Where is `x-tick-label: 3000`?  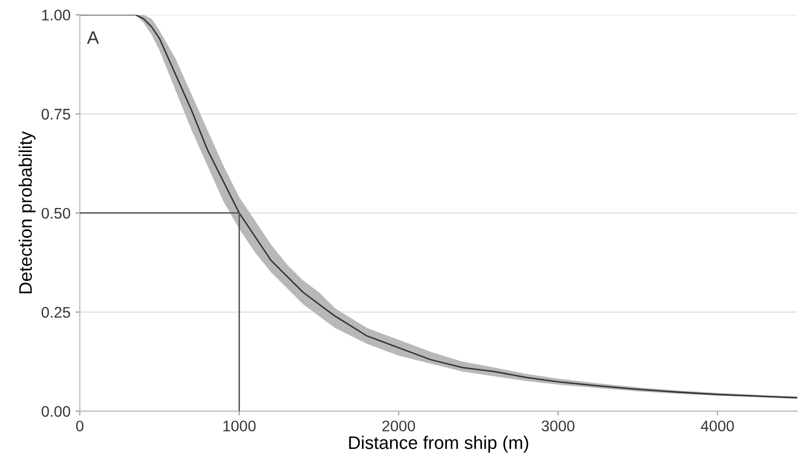 x-tick-label: 3000 is located at coordinates (558, 426).